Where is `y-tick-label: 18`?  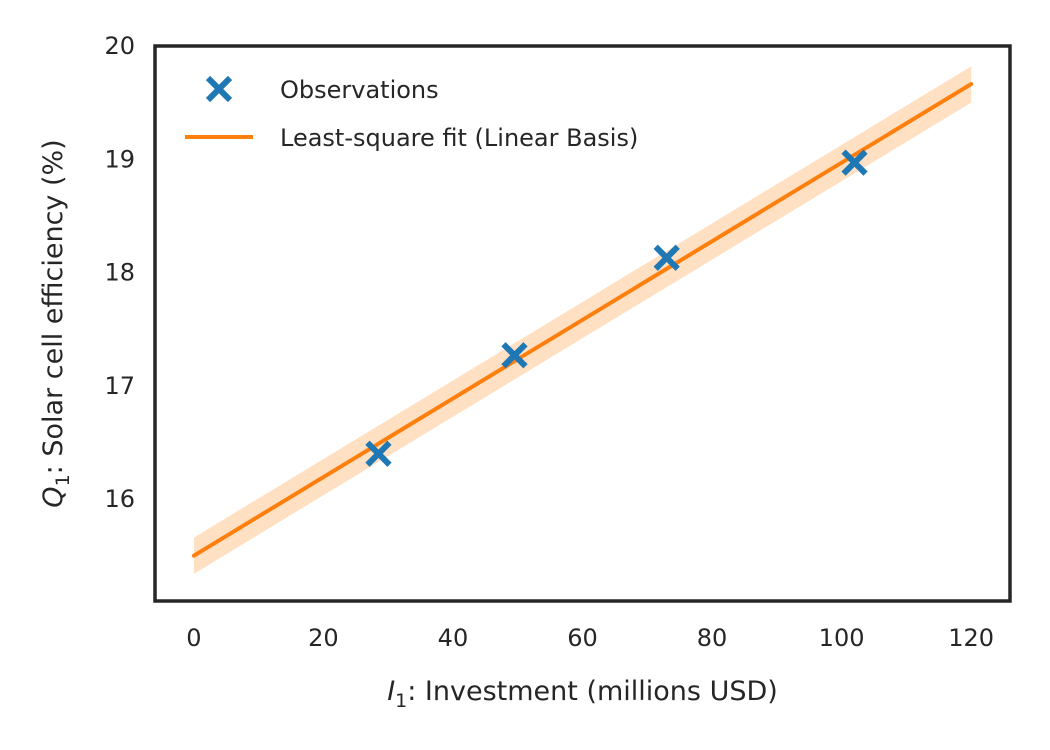
y-tick-label: 18 is located at coordinates (119, 273).